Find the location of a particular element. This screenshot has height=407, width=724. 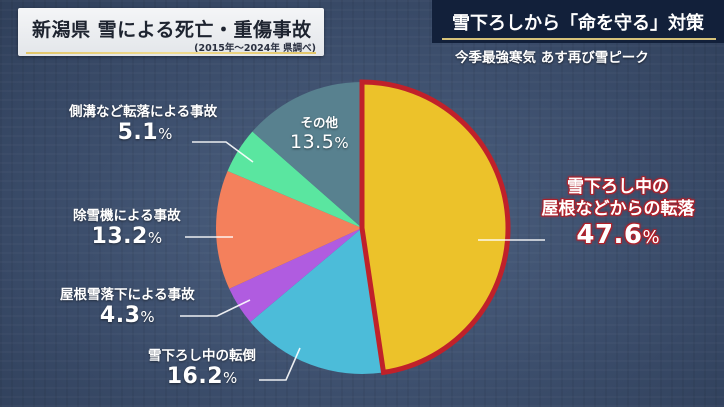

label-roof-fall-name-1: 雪下ろし中の is located at coordinates (618, 187).